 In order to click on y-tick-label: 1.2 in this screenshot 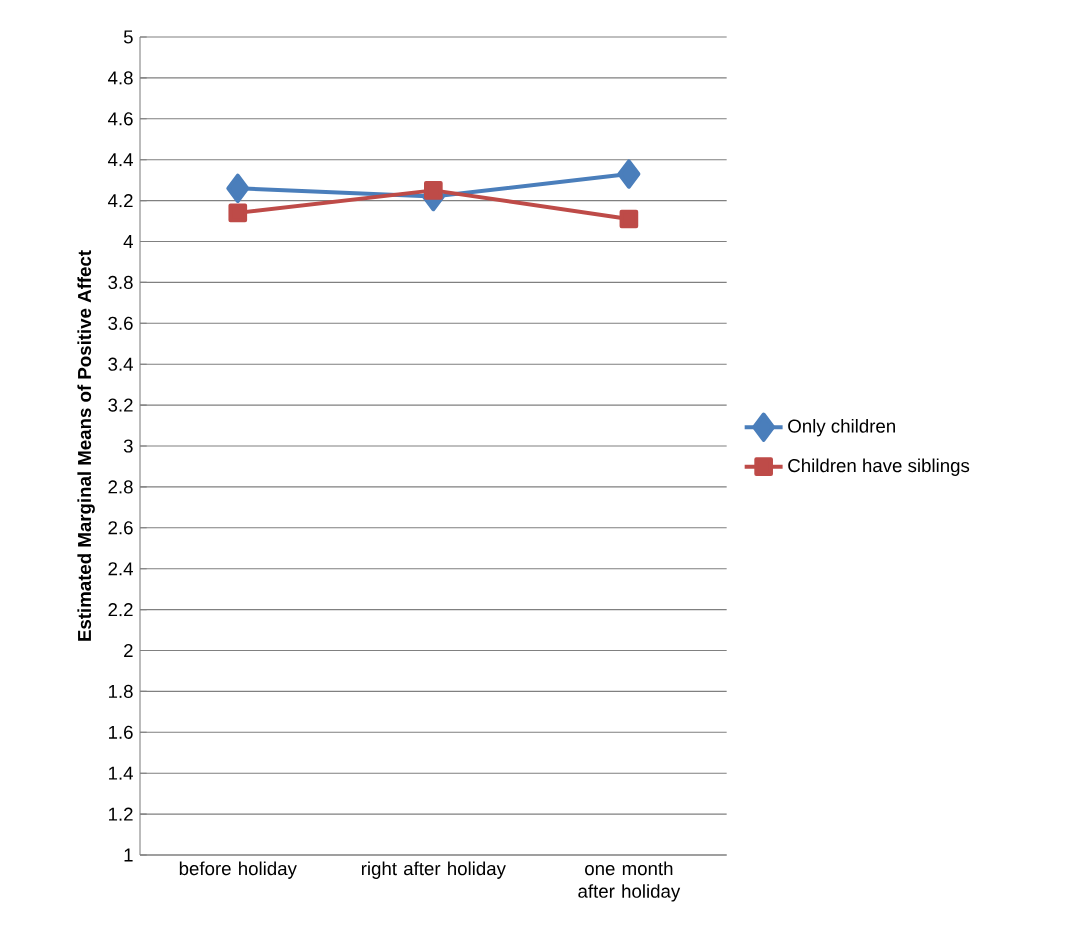, I will do `click(120, 814)`.